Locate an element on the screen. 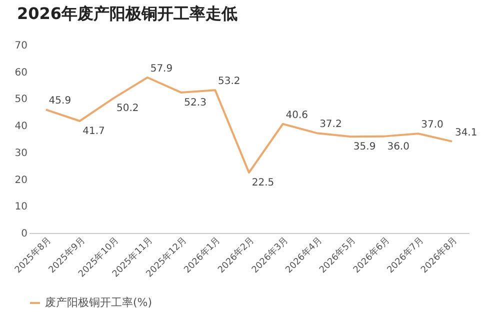 The width and height of the screenshot is (500, 332). data-label: 52.3 is located at coordinates (195, 103).